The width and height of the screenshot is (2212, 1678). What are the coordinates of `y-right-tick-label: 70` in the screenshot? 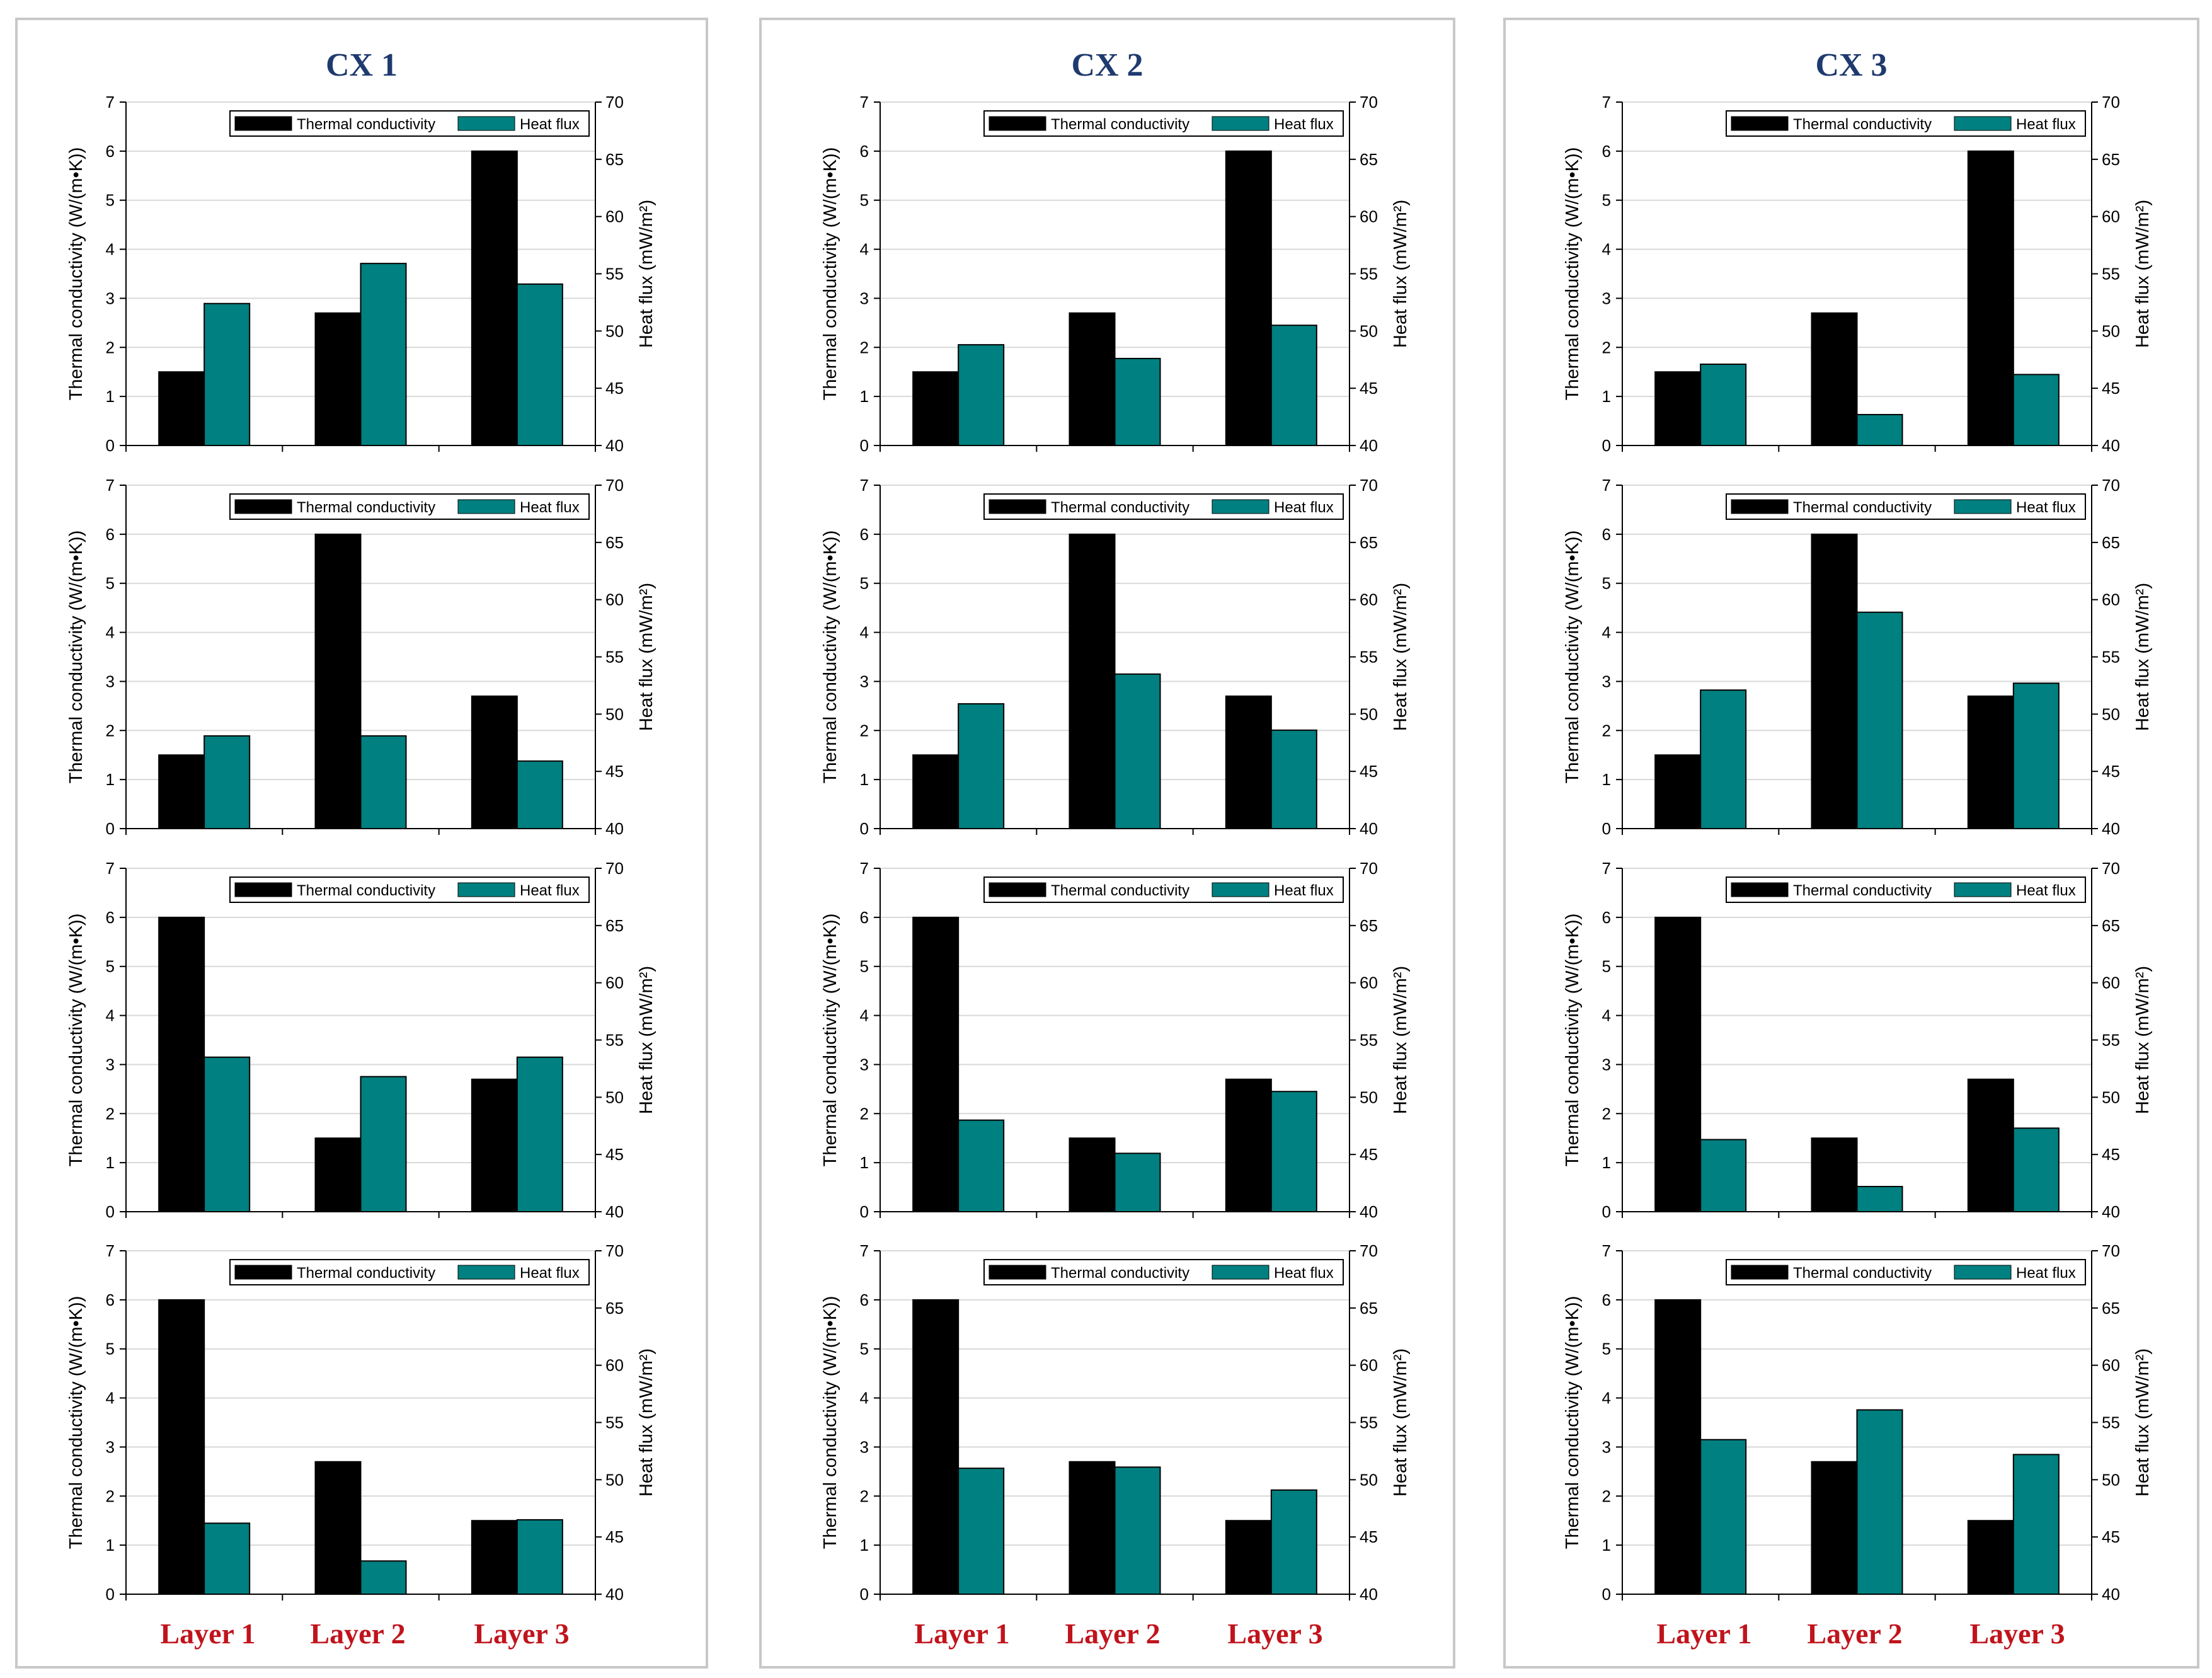 It's located at (1369, 1250).